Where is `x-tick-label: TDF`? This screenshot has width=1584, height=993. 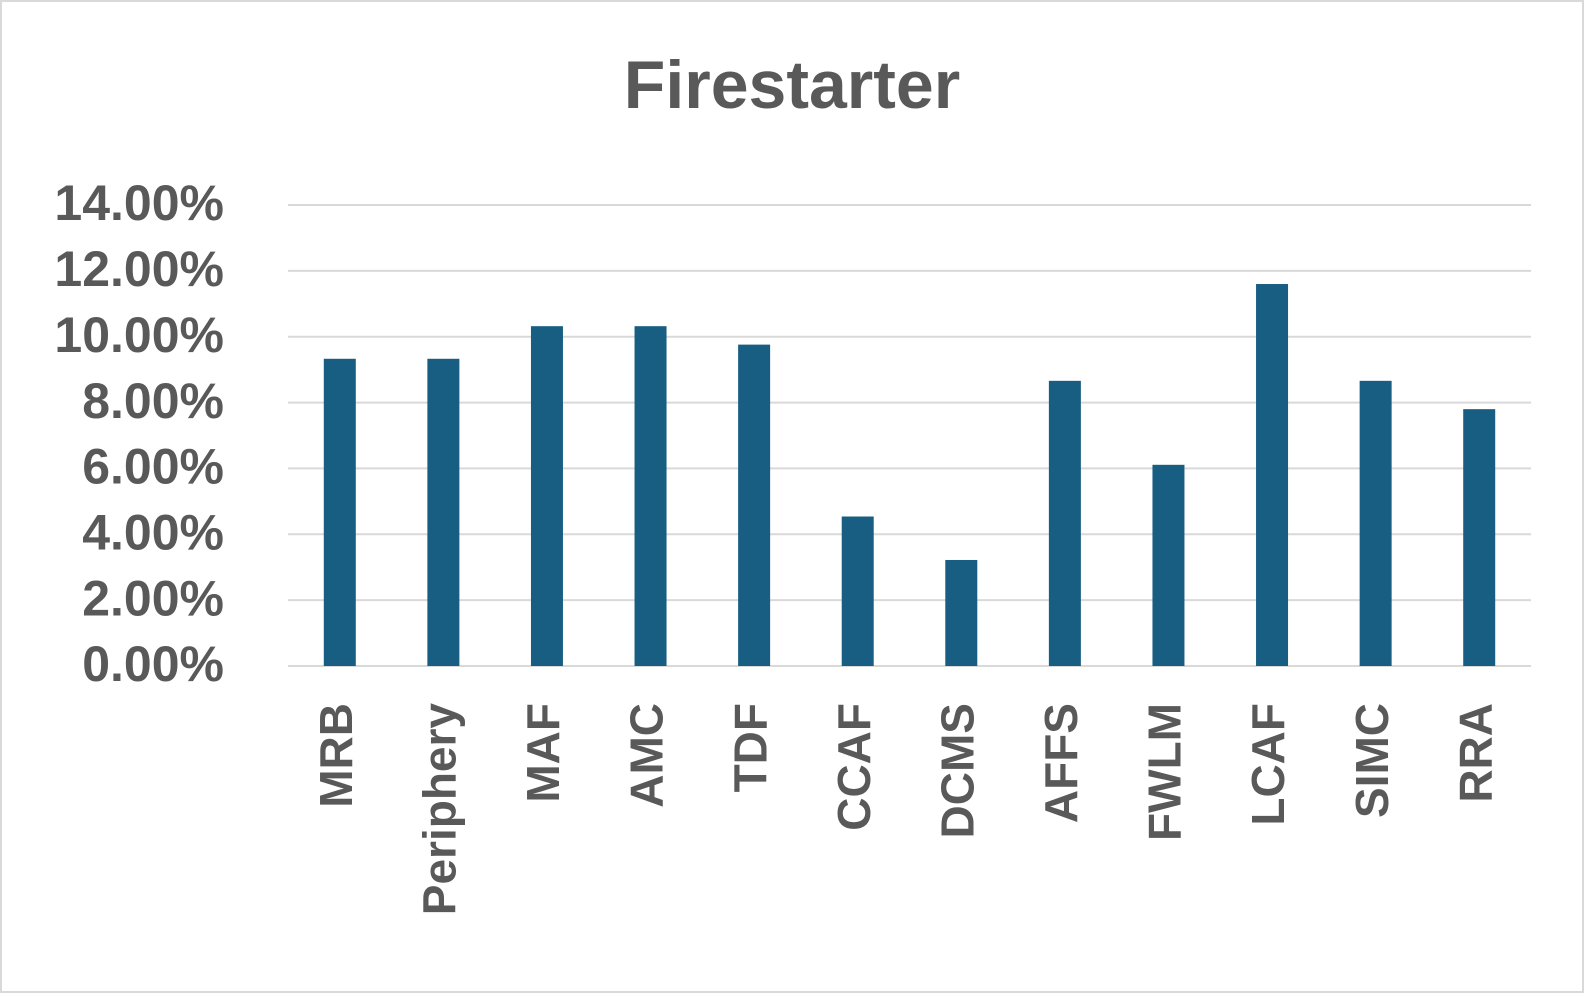 x-tick-label: TDF is located at coordinates (750, 747).